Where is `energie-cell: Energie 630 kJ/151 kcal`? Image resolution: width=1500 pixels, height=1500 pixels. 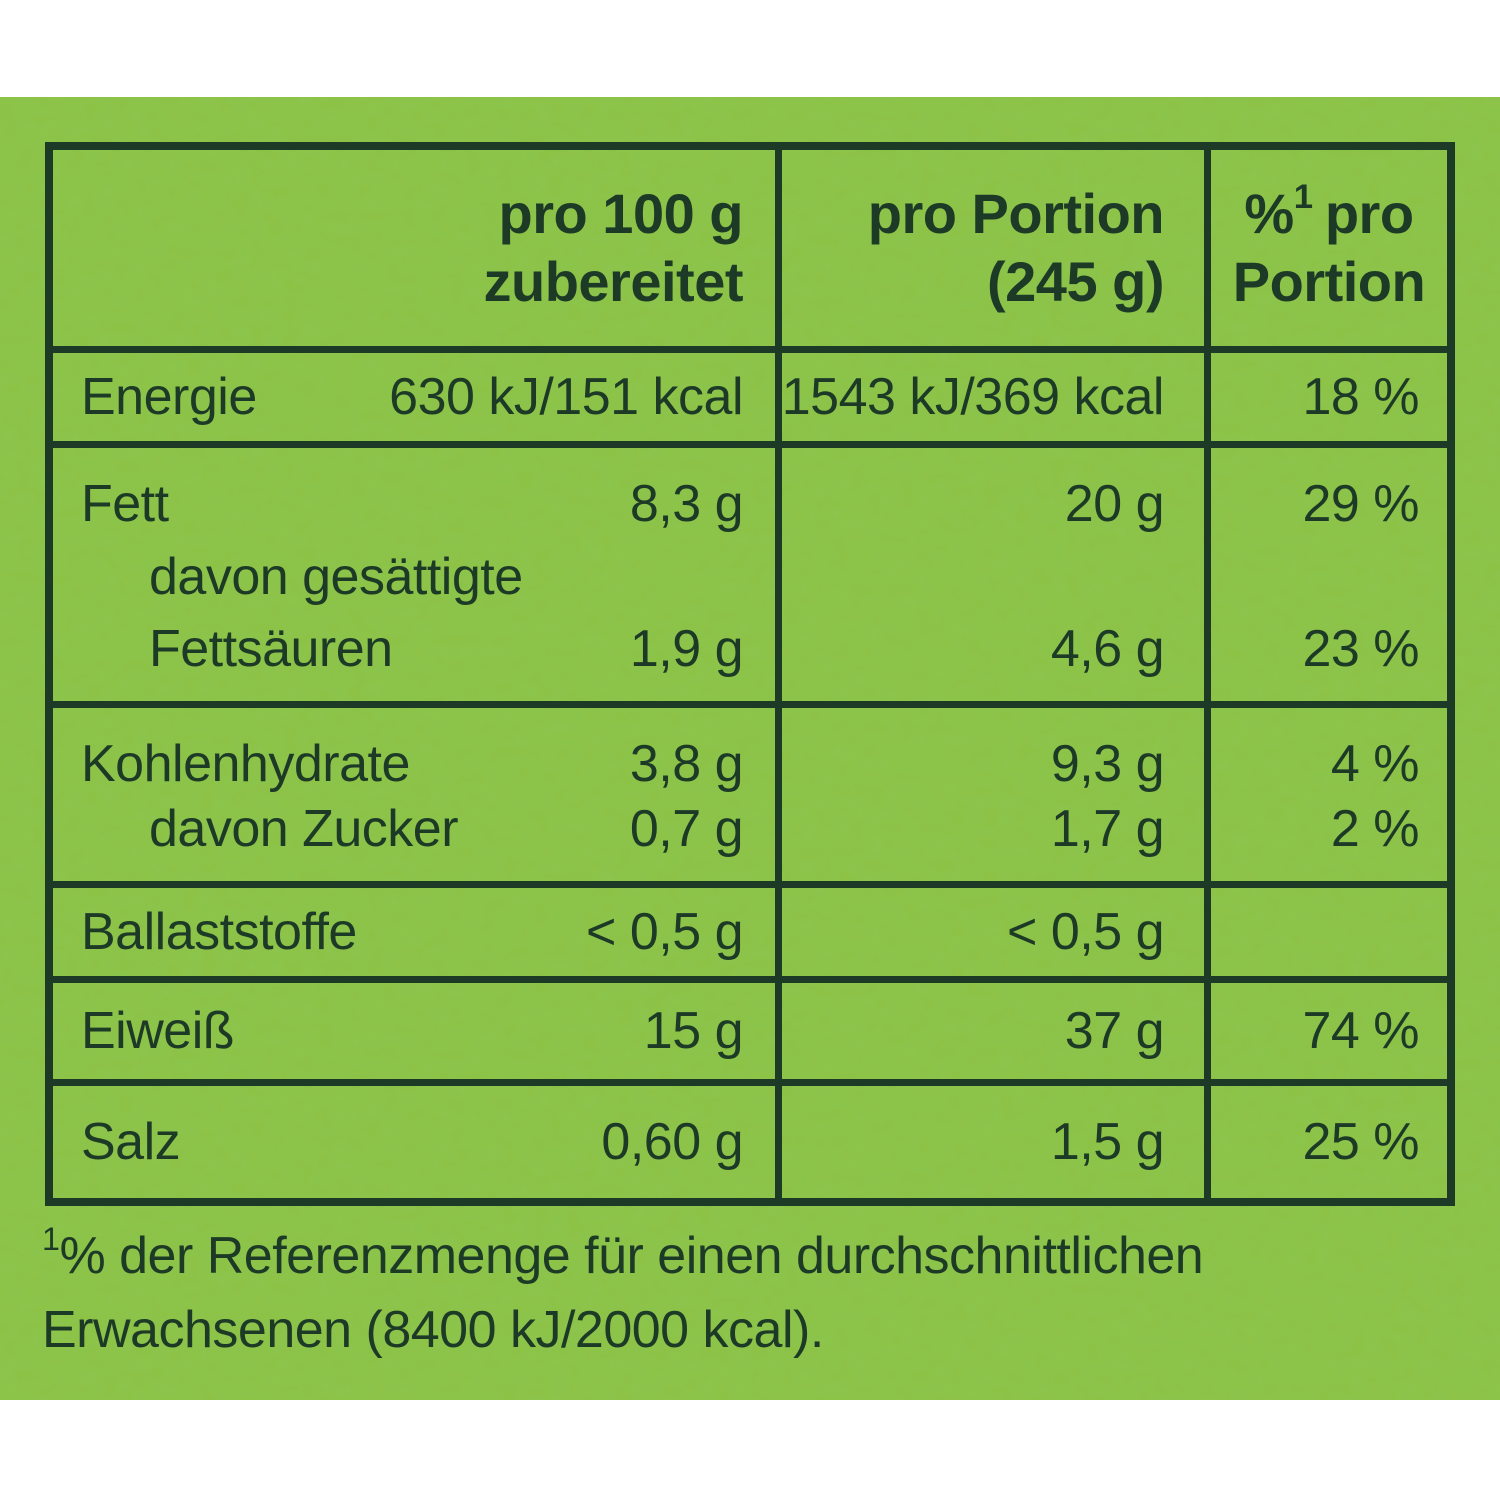 energie-cell: Energie 630 kJ/151 kcal is located at coordinates (414, 397).